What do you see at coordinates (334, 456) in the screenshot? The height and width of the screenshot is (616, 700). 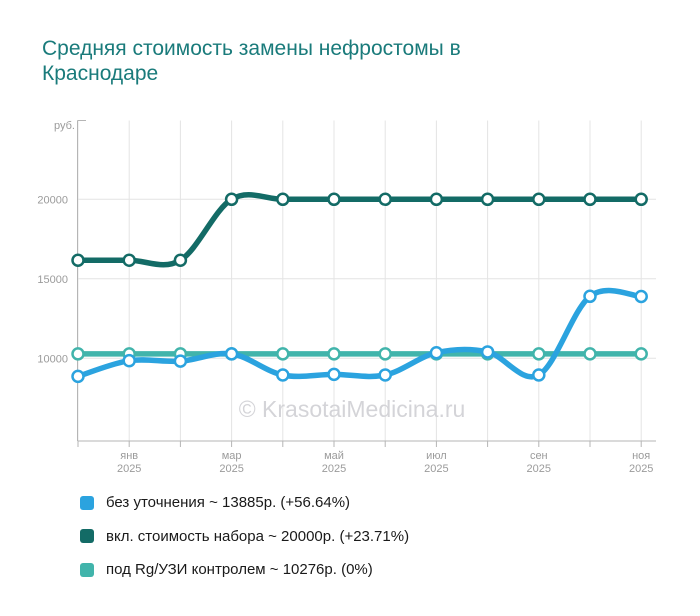 I see `x-tick-month-label: май` at bounding box center [334, 456].